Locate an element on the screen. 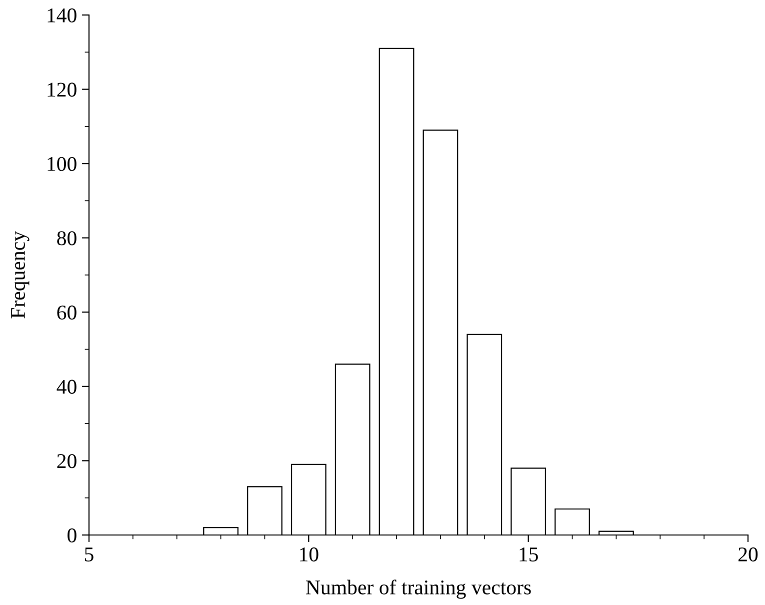  x-axis-title: Number of training vectors is located at coordinates (418, 589).